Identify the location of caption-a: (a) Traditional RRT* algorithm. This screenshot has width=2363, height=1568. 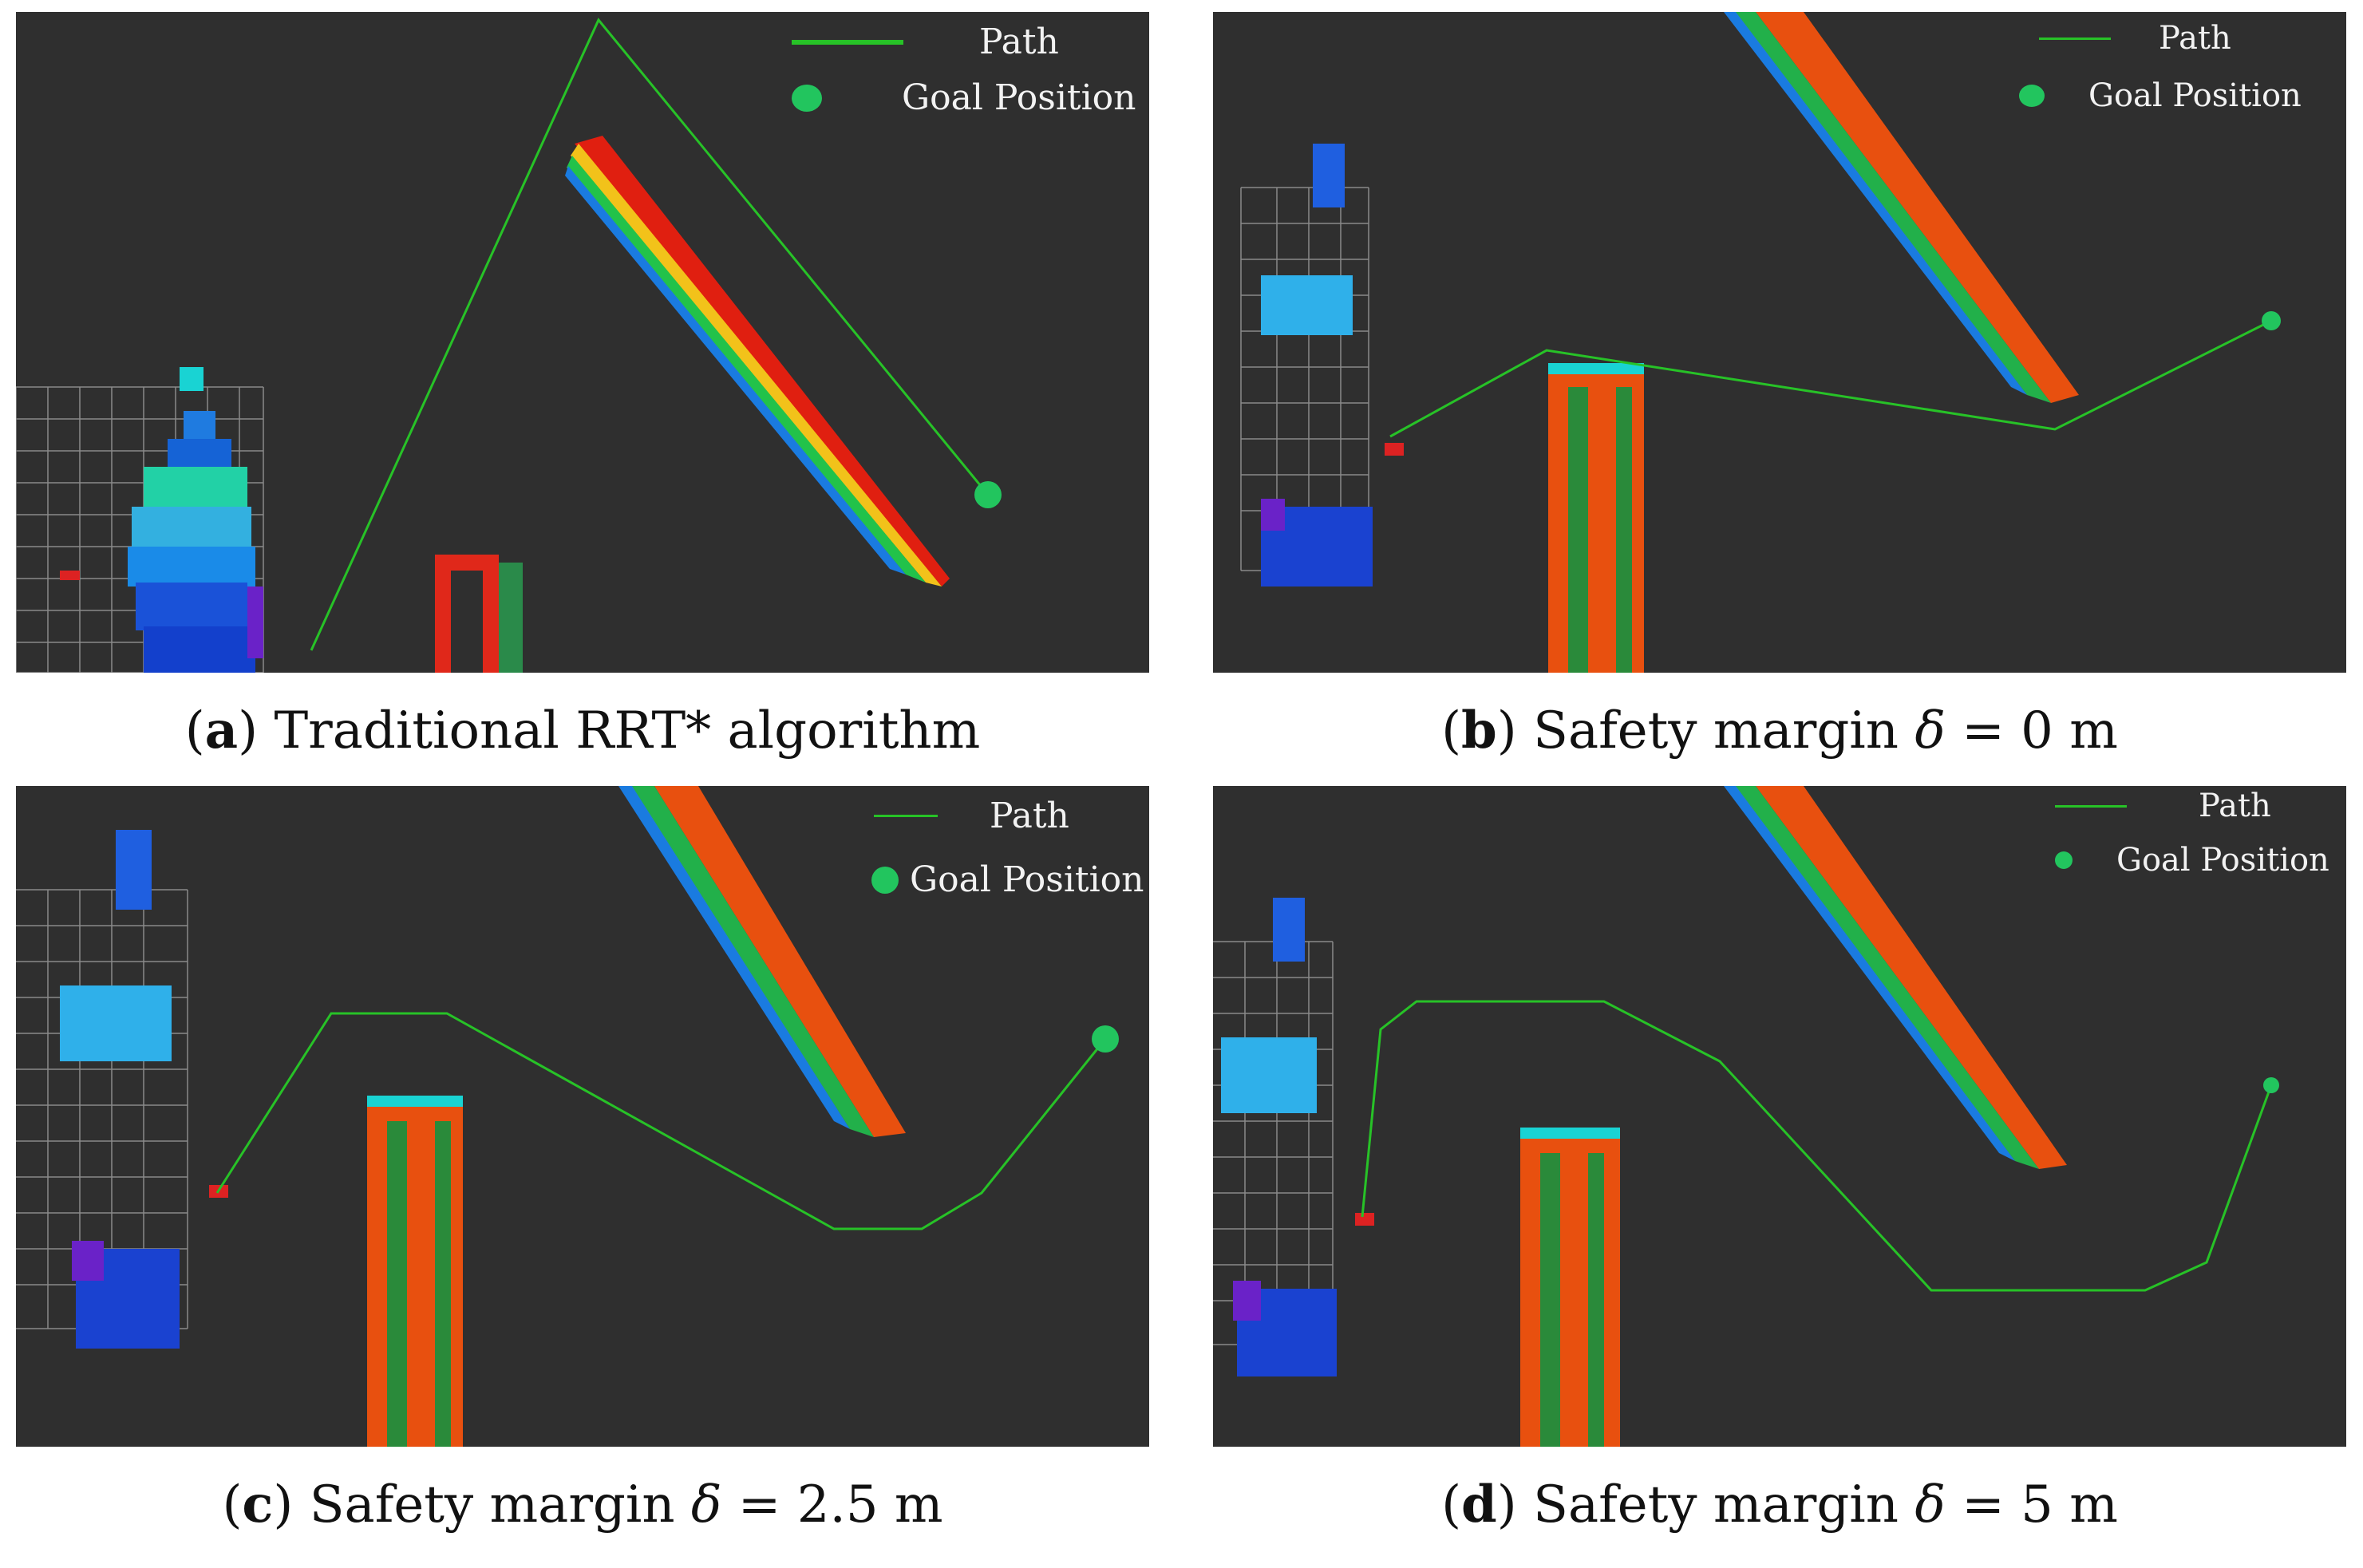
(582, 730).